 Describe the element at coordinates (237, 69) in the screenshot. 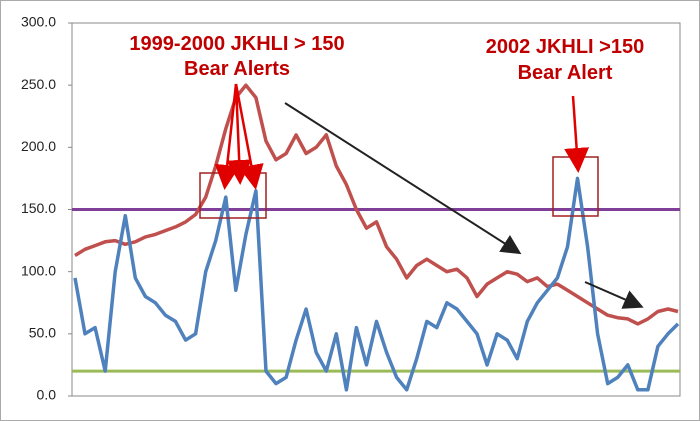

I see `annotation: Bear Alerts` at that location.